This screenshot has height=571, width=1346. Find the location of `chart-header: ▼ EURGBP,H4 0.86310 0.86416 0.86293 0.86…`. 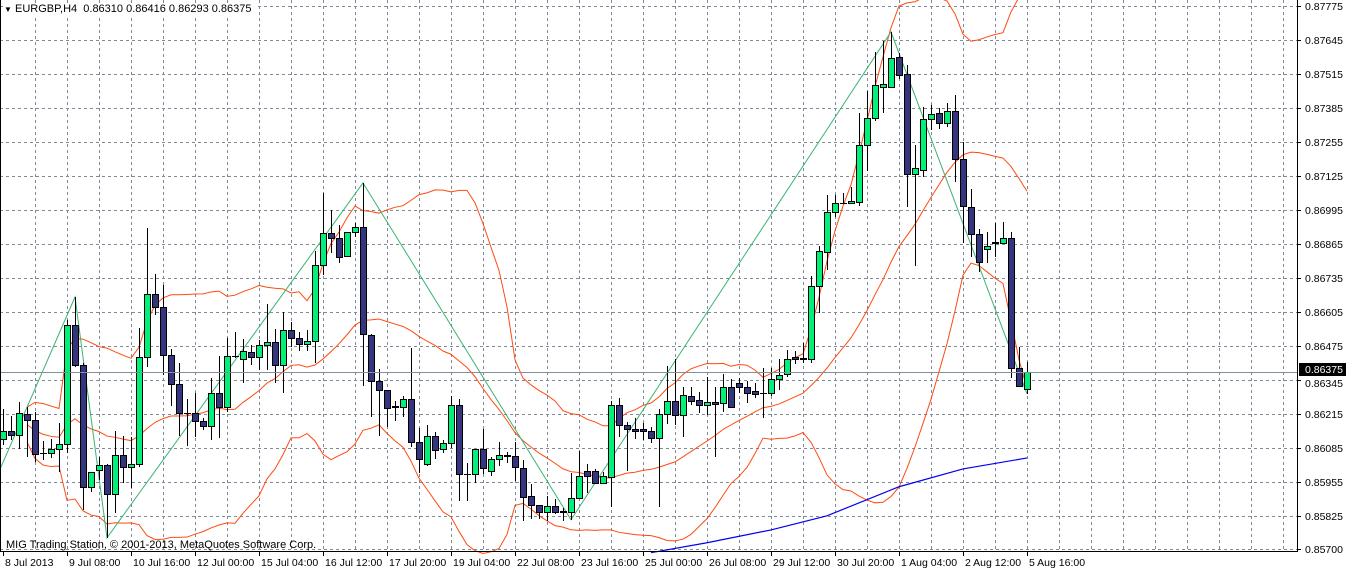

chart-header: ▼ EURGBP,H4 0.86310 0.86416 0.86293 0.86… is located at coordinates (129, 9).